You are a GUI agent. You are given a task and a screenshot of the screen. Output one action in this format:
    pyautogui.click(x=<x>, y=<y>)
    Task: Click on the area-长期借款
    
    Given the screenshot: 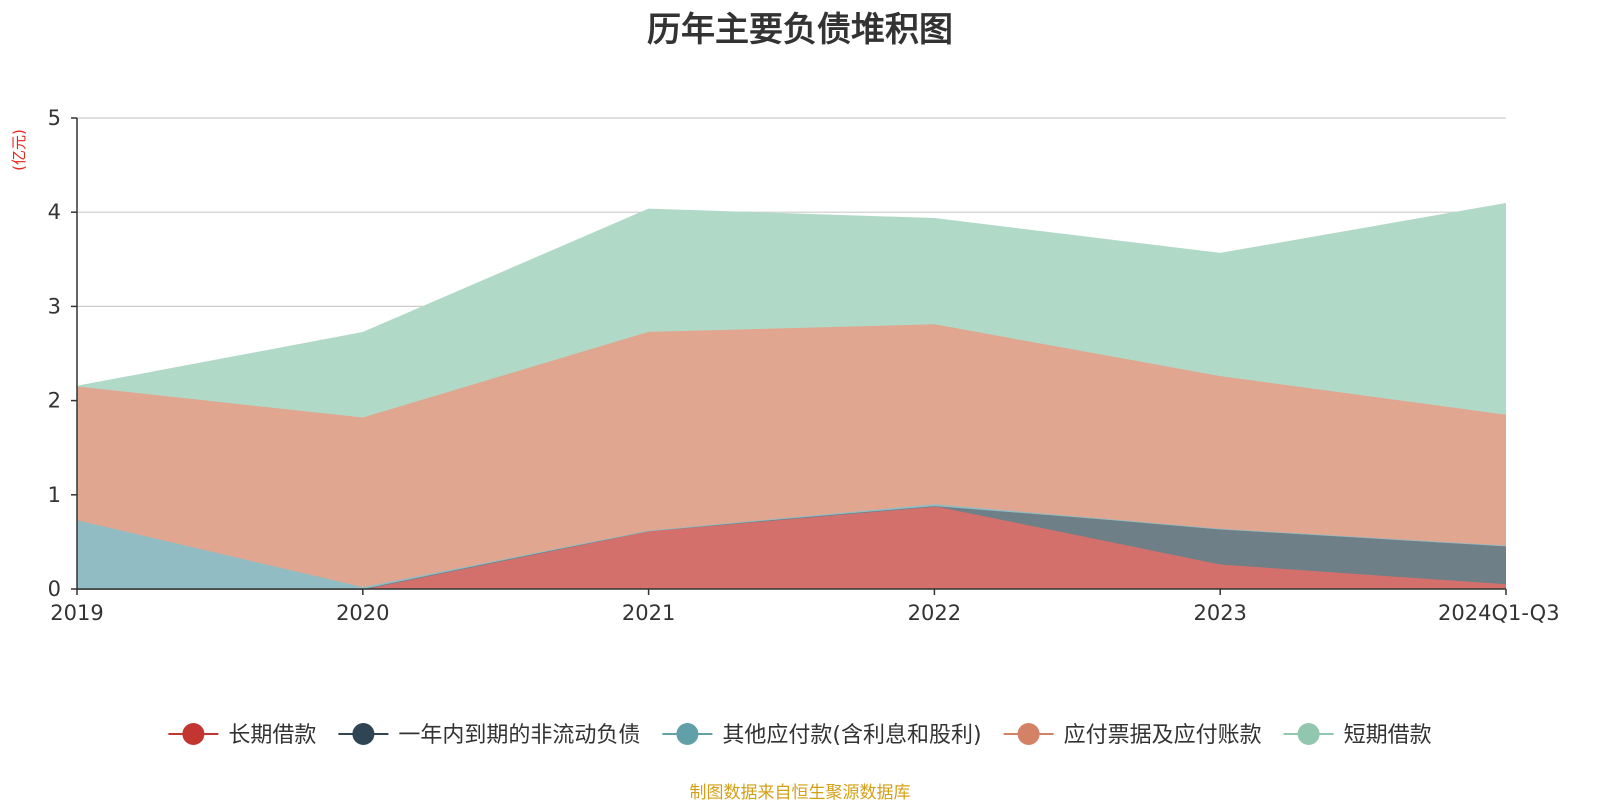 What is the action you would take?
    pyautogui.click(x=791, y=547)
    